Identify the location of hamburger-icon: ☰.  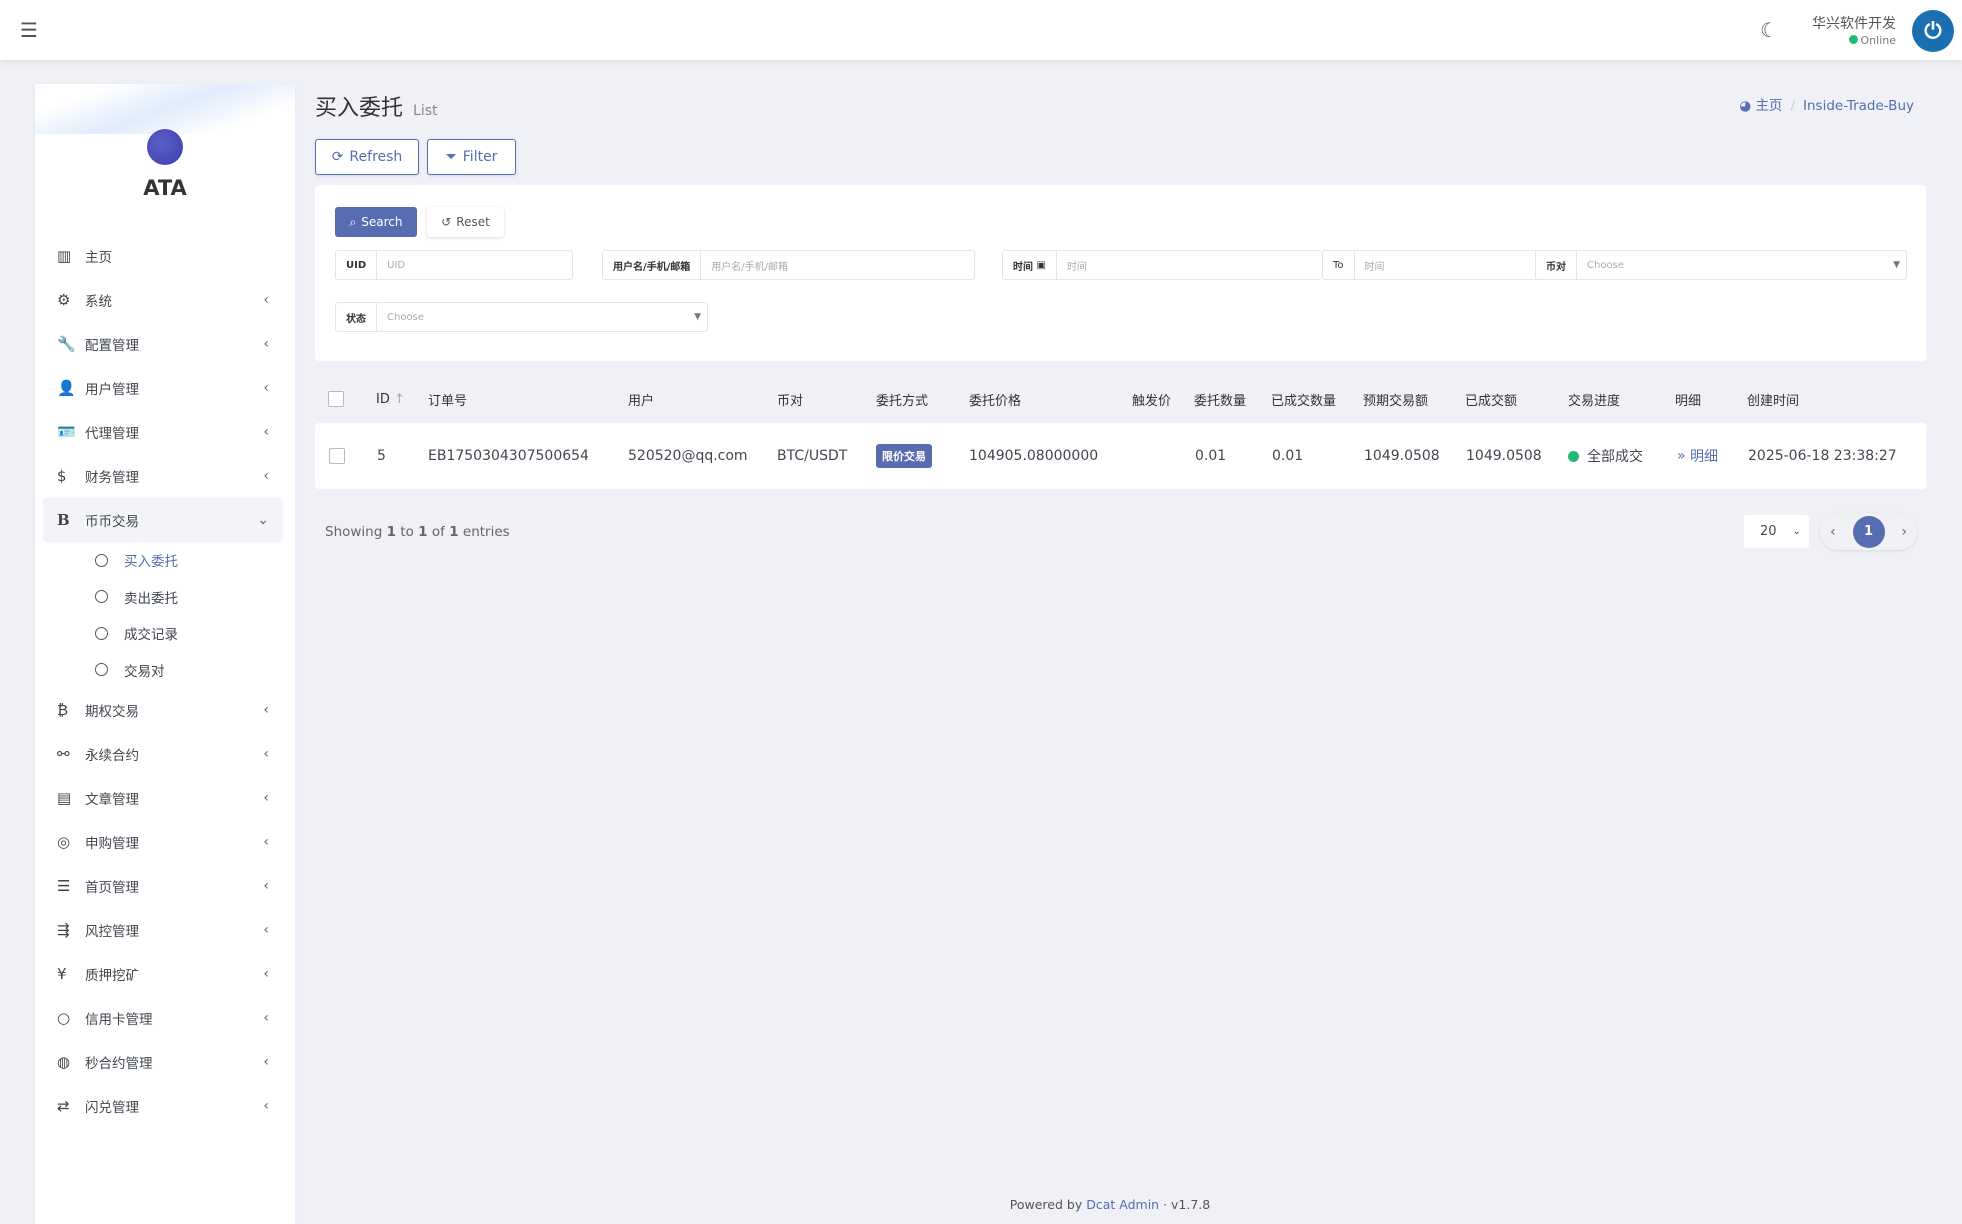
(29, 30).